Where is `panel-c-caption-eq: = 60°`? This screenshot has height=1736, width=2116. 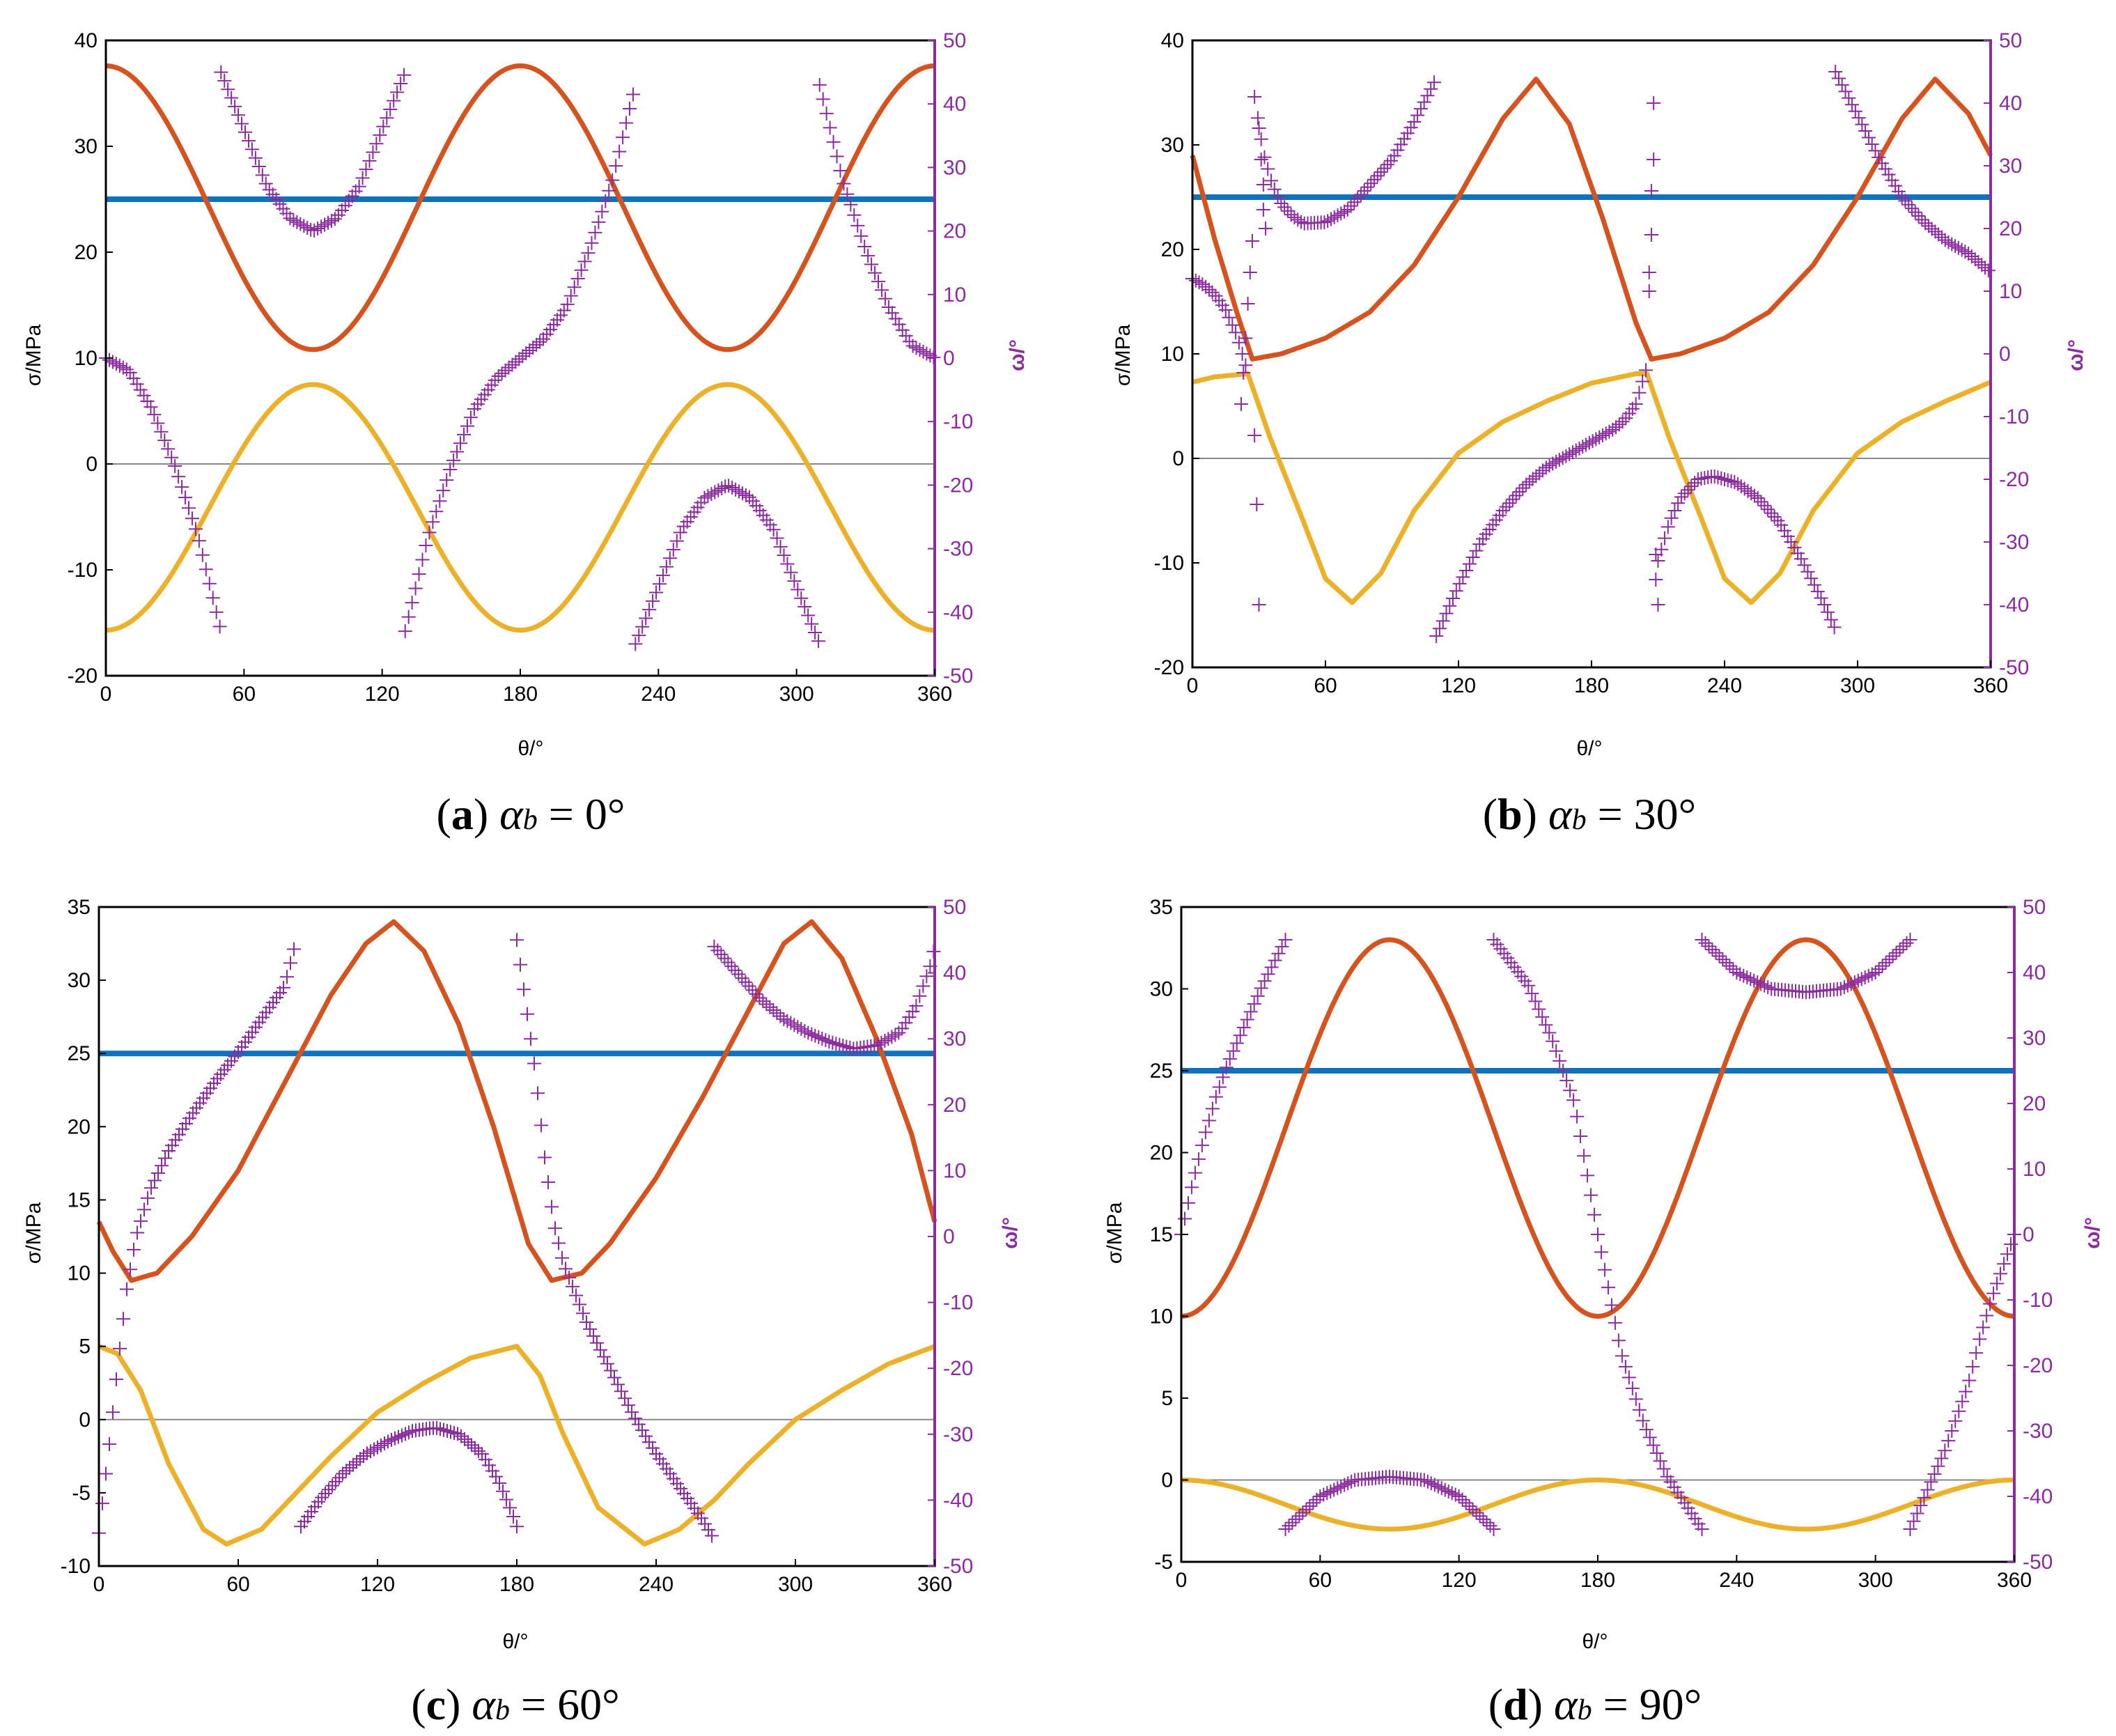 panel-c-caption-eq: = 60° is located at coordinates (570, 1704).